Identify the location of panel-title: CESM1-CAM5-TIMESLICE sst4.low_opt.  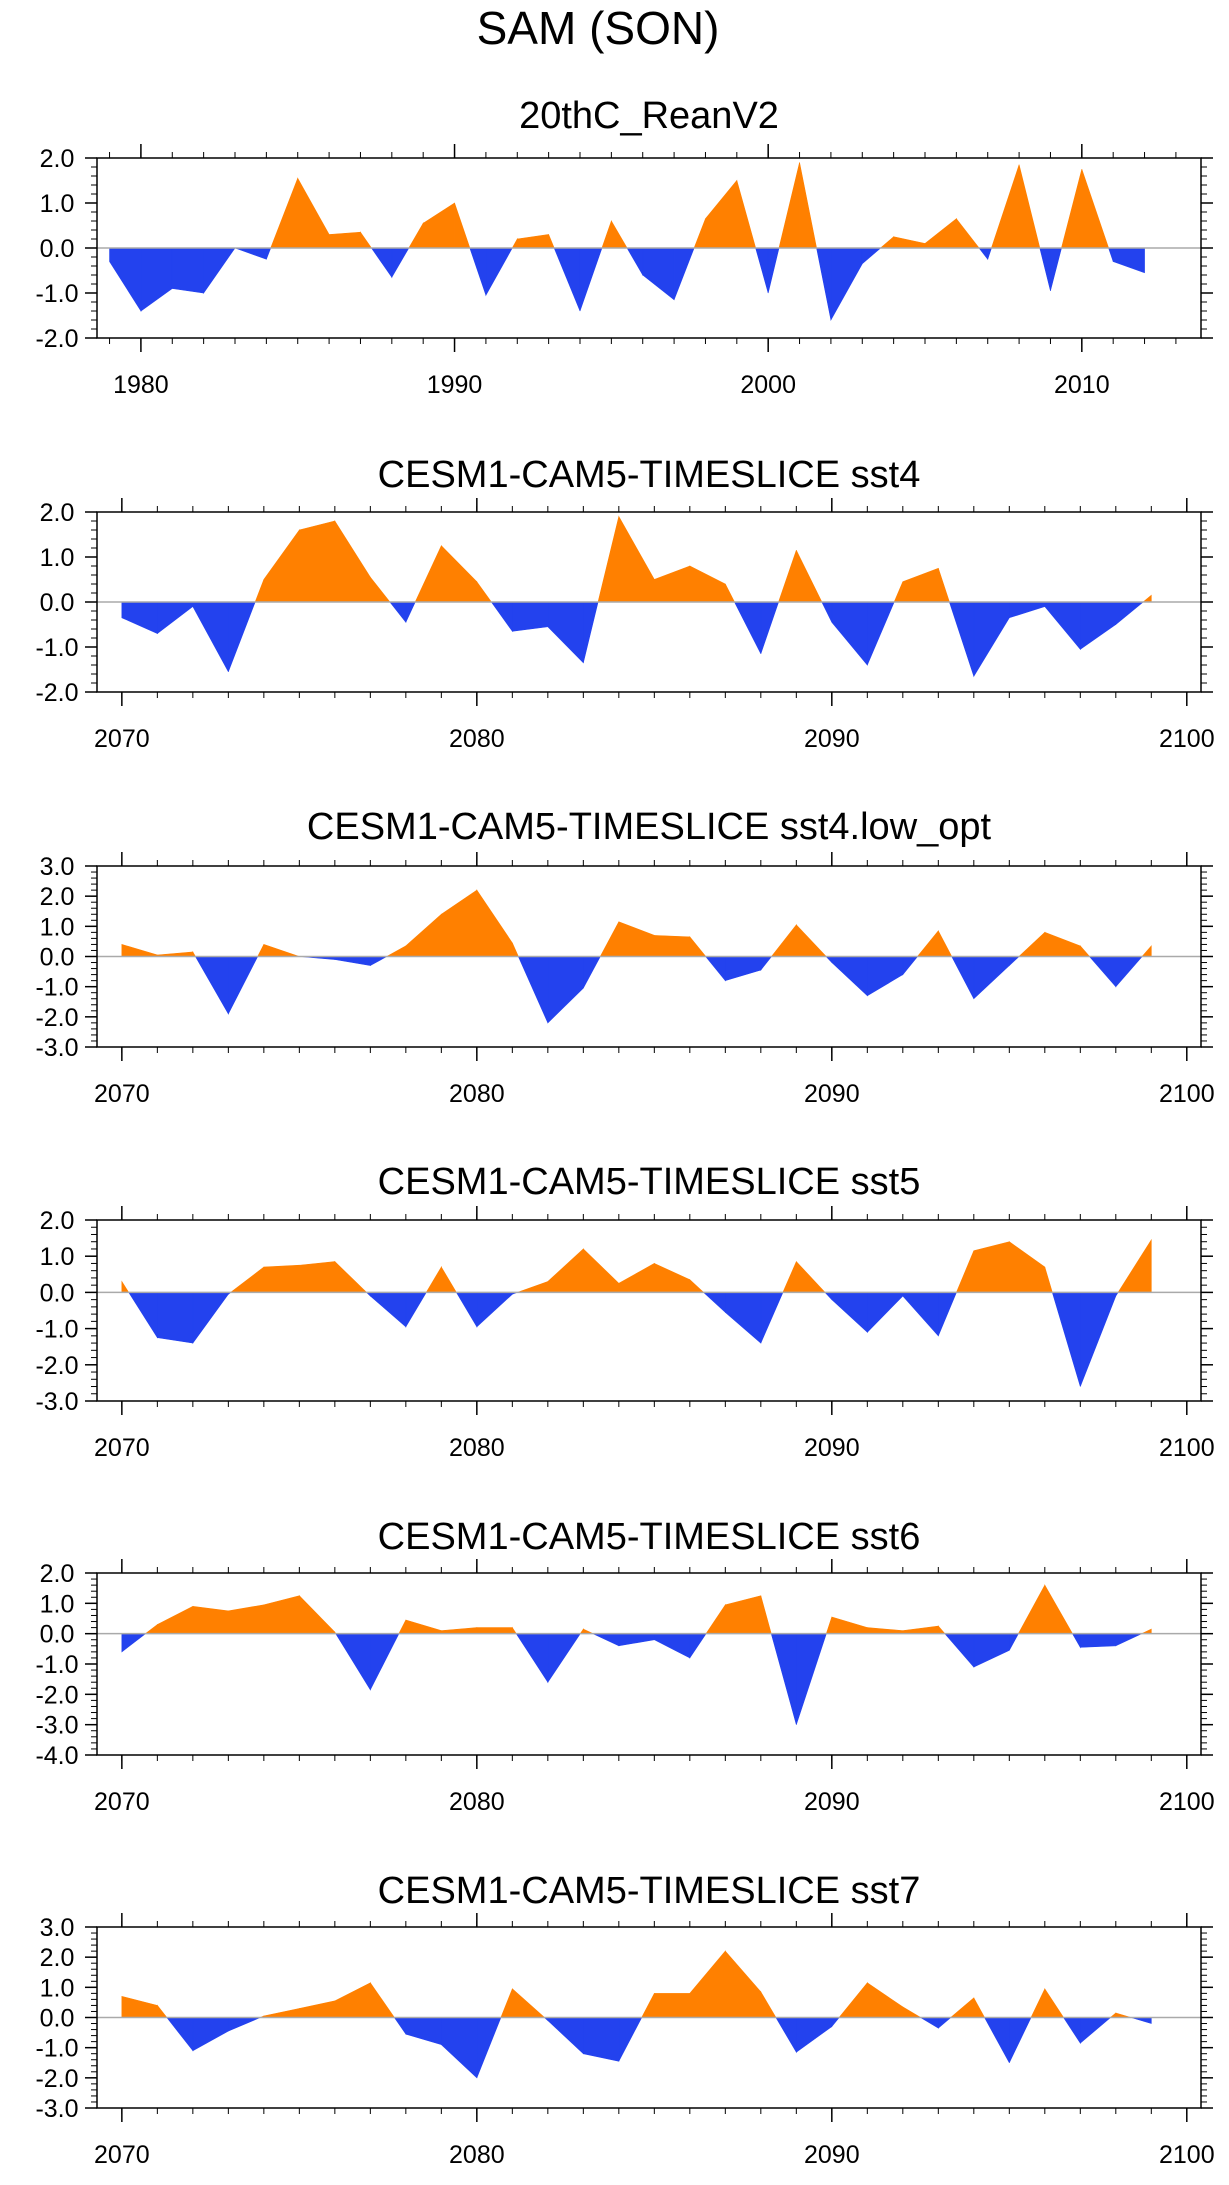
(649, 827).